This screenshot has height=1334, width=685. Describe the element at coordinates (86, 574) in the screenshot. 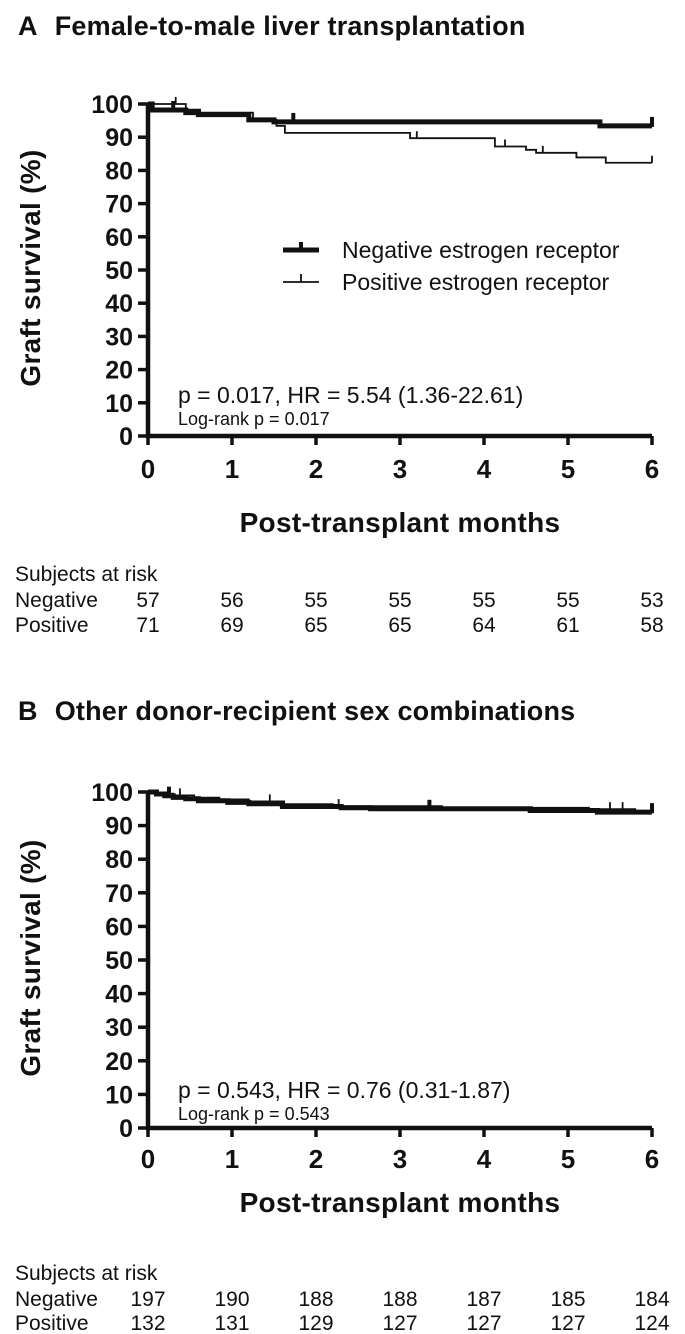

I see `panel-a-at-risk-header: Subjects at risk` at that location.